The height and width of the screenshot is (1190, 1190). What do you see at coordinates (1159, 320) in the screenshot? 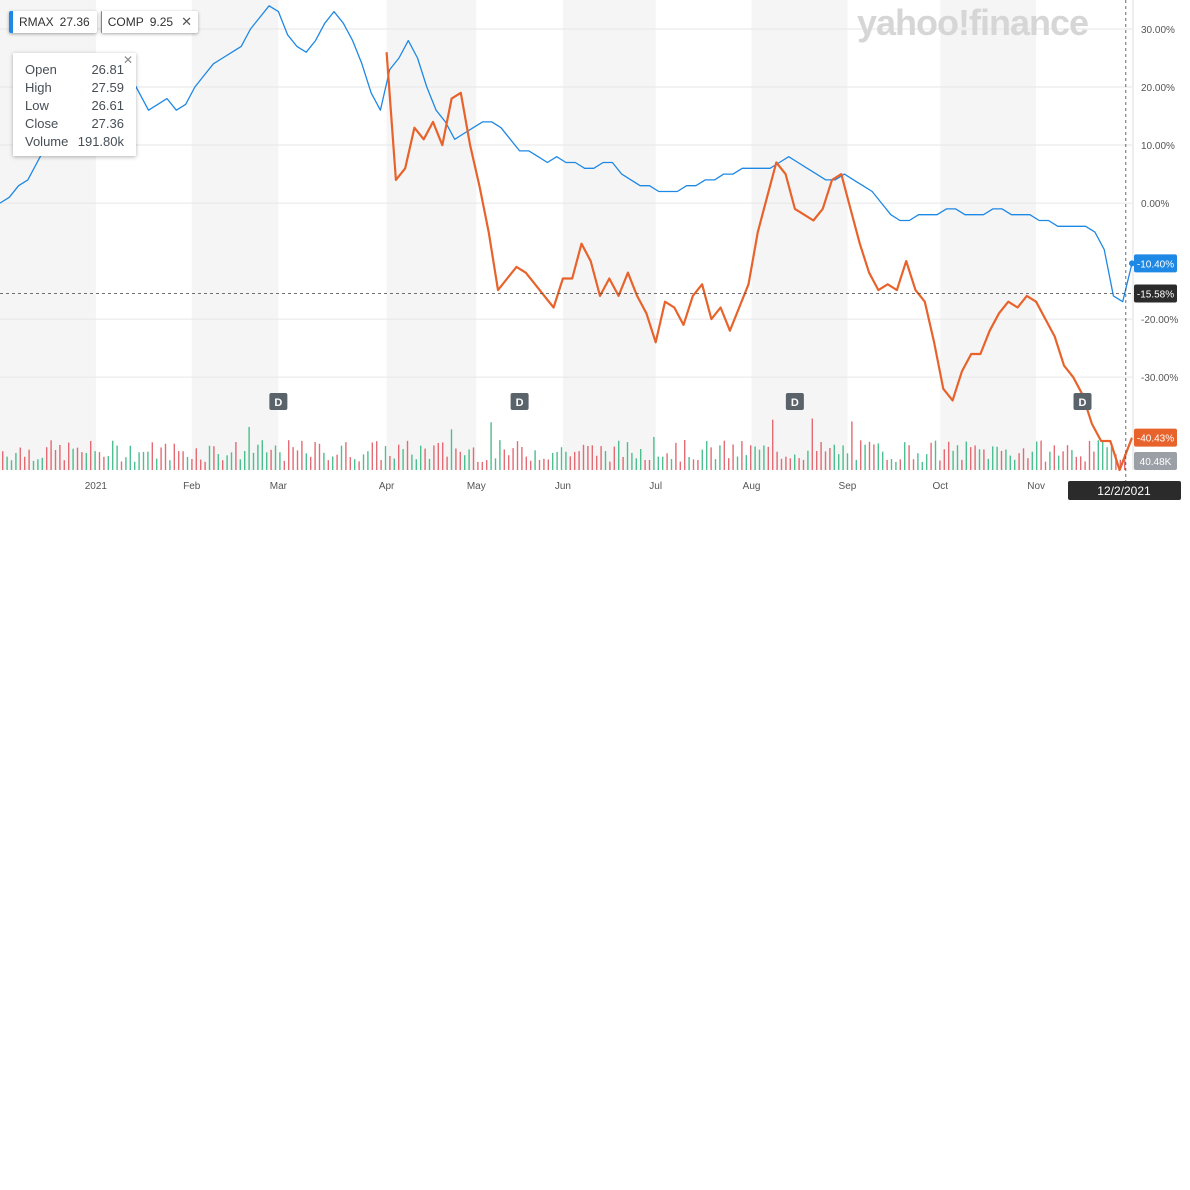
I see `y-tick-label: -20.00%` at bounding box center [1159, 320].